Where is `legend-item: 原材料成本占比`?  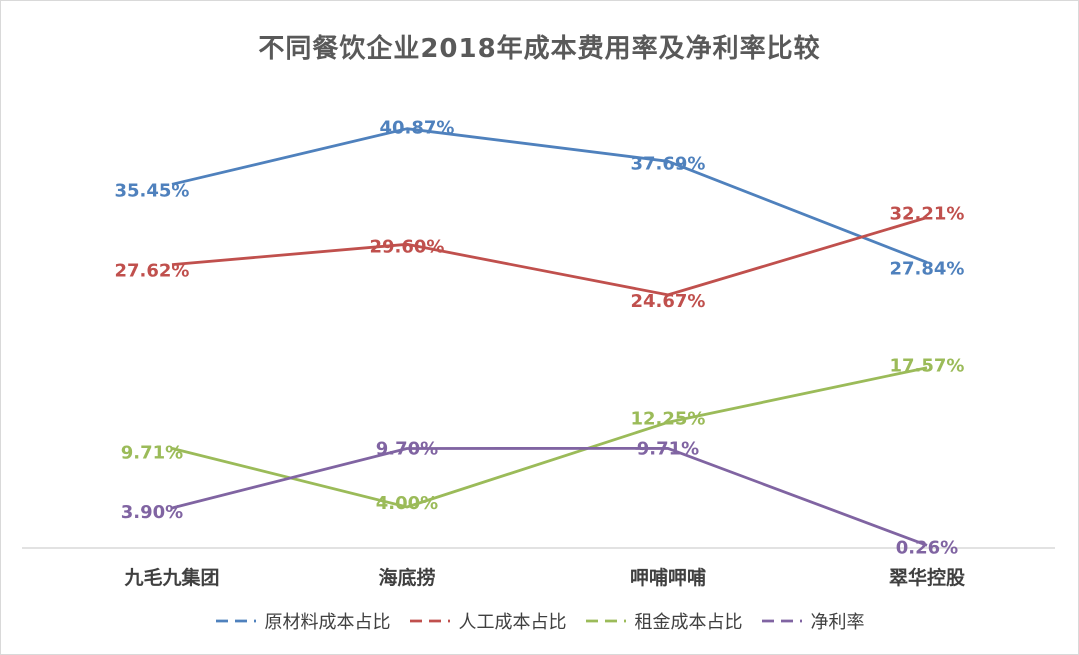
legend-item: 原材料成本占比 is located at coordinates (303, 621).